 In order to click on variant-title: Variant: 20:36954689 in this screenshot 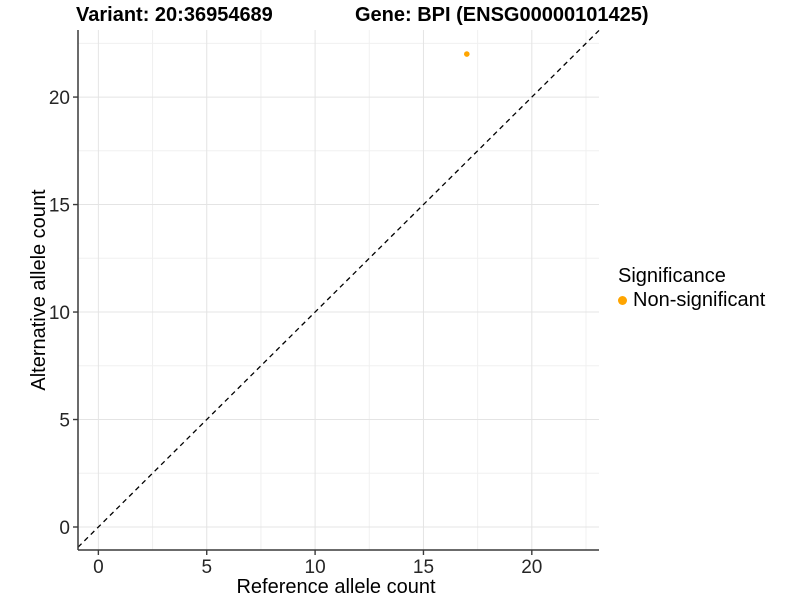, I will do `click(174, 15)`.